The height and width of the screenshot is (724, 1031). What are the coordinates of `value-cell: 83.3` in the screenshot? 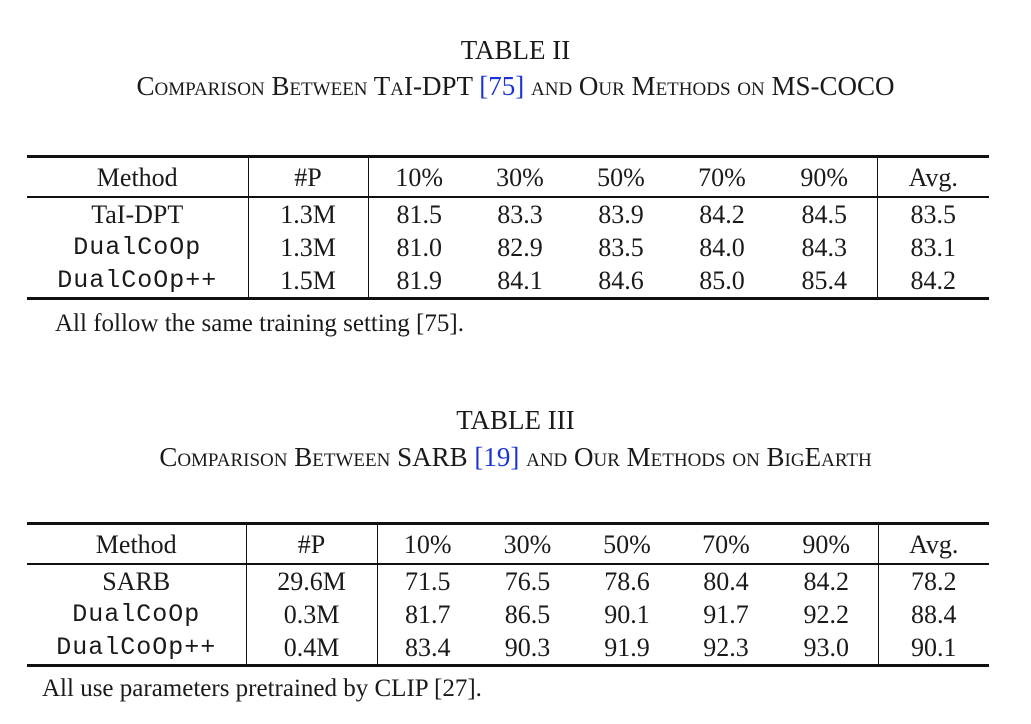 It's located at (520, 214).